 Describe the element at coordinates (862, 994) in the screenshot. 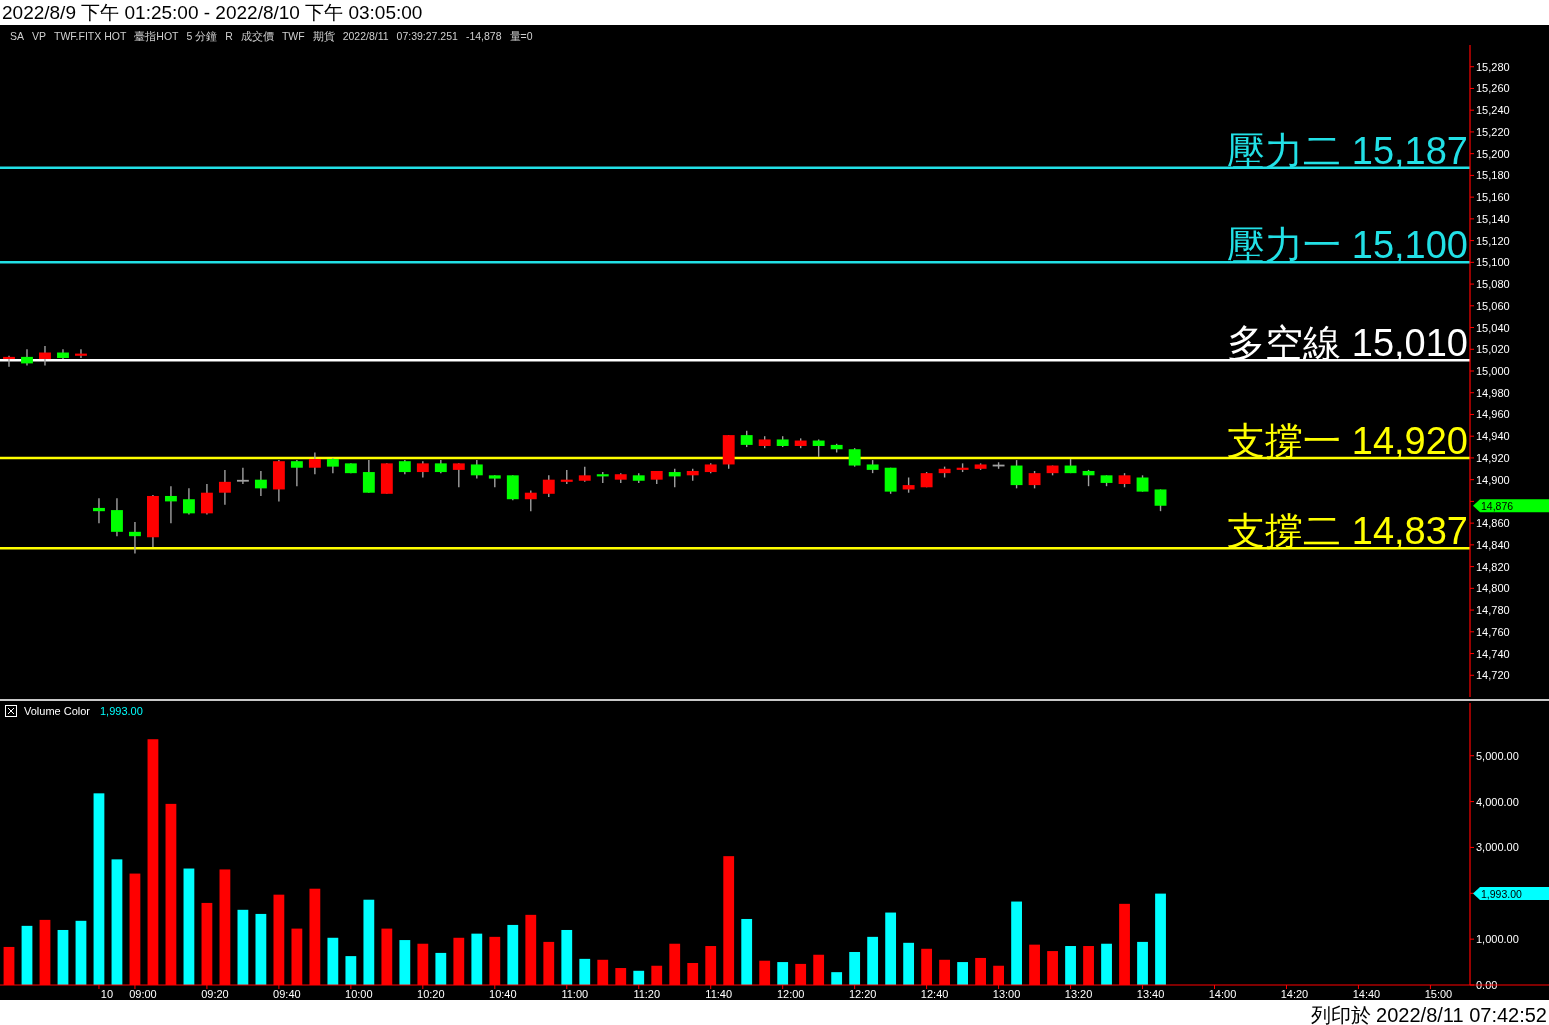

I see `x-tick-label: 12:20` at that location.